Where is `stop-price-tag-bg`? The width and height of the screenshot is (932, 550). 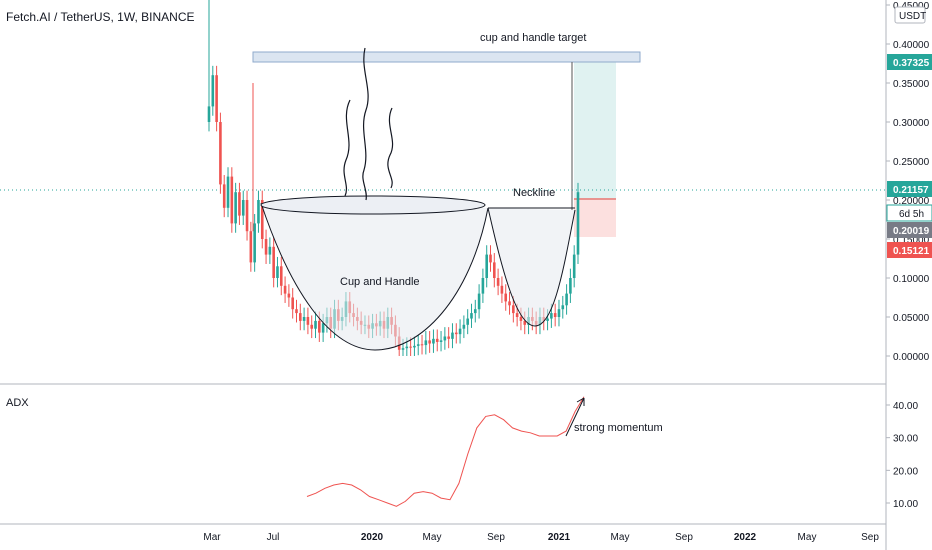
stop-price-tag-bg is located at coordinates (909, 250).